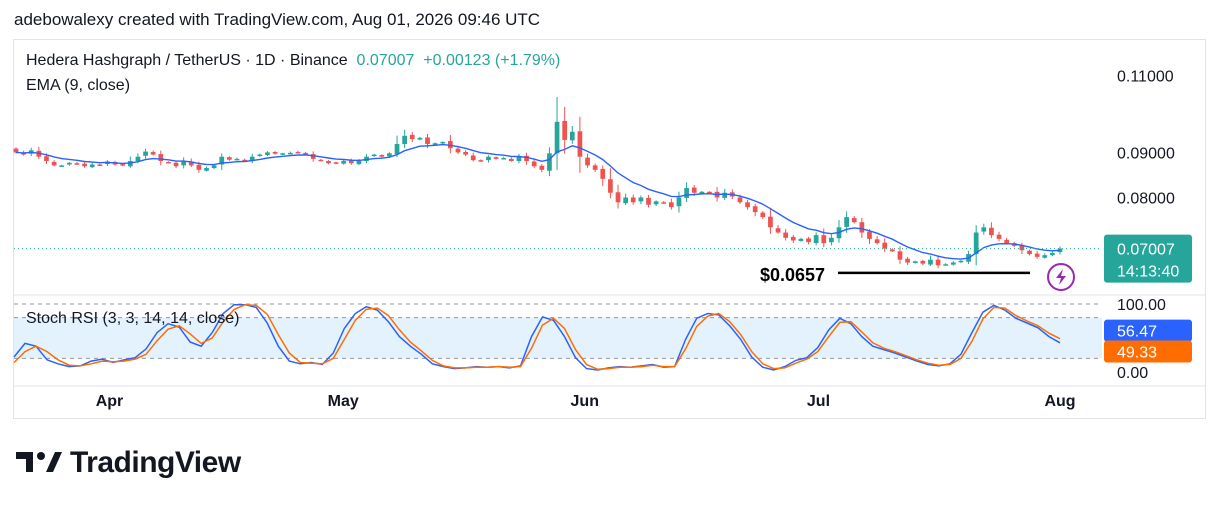 The width and height of the screenshot is (1220, 507). Describe the element at coordinates (39, 462) in the screenshot. I see `tradingview-logo-icon` at that location.